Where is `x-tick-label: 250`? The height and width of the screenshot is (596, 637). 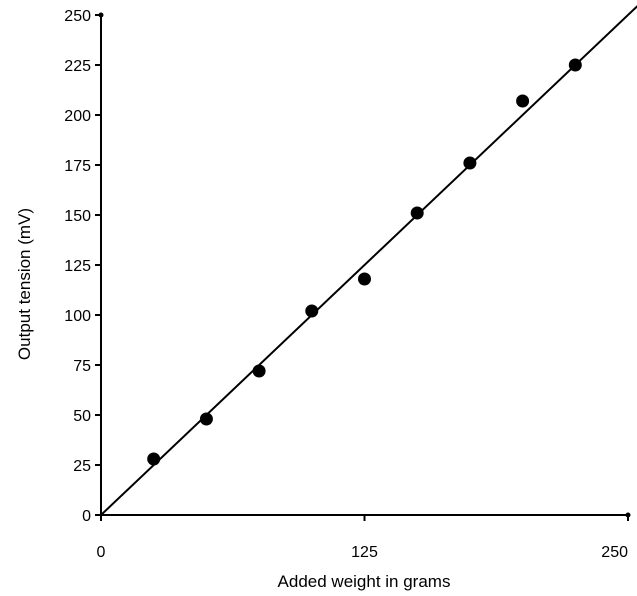
x-tick-label: 250 is located at coordinates (614, 552).